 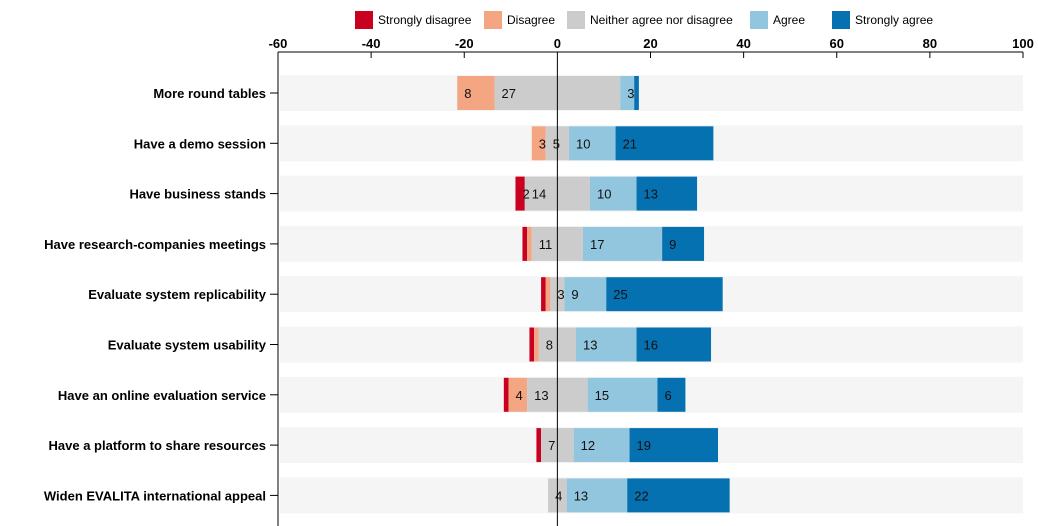 What do you see at coordinates (650, 43) in the screenshot?
I see `x-tick-label: 20` at bounding box center [650, 43].